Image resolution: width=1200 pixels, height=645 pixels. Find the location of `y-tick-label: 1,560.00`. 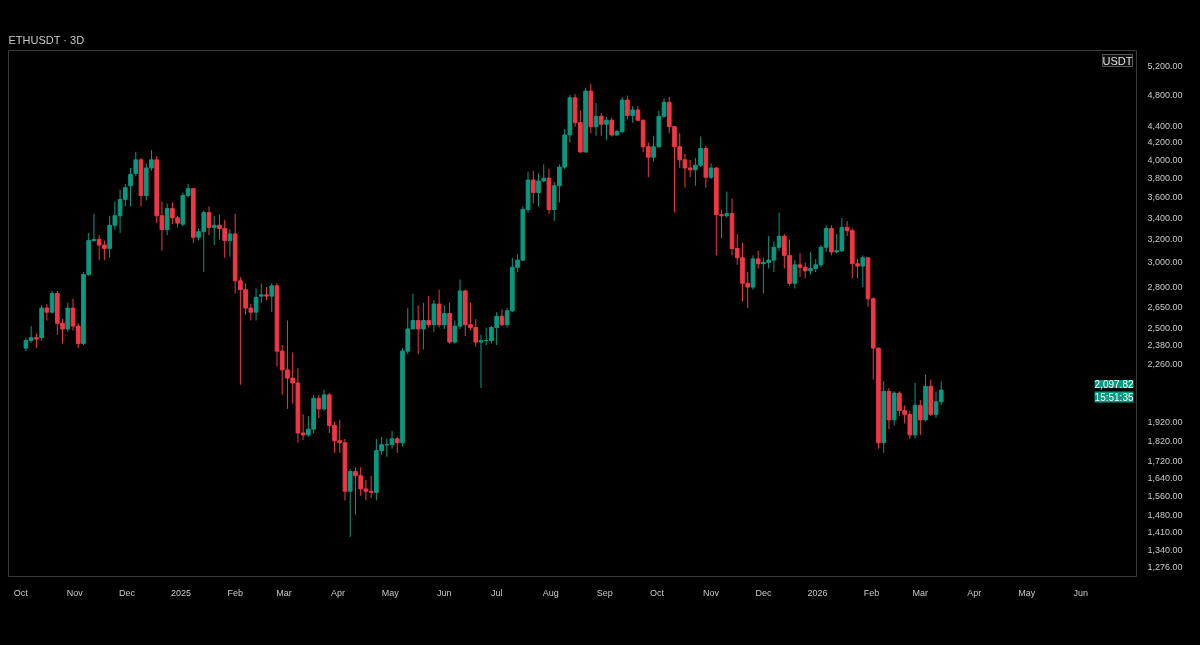

y-tick-label: 1,560.00 is located at coordinates (1165, 495).